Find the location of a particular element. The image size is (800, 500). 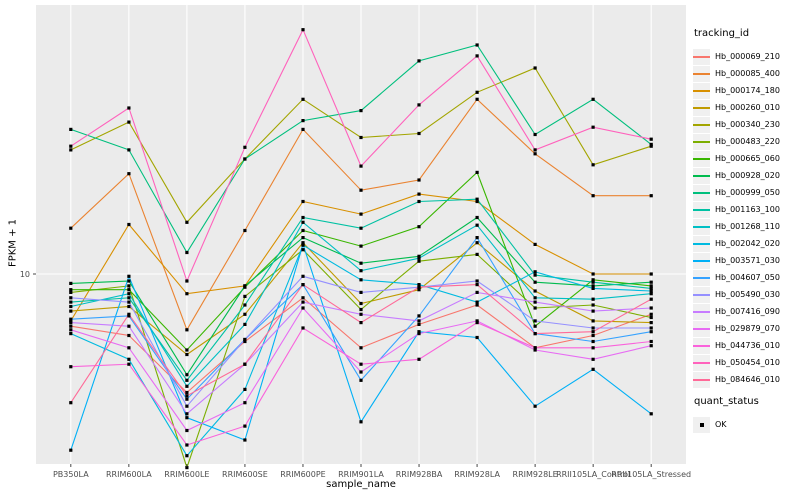

legend-item: Hb_001163_100 is located at coordinates (746, 209).